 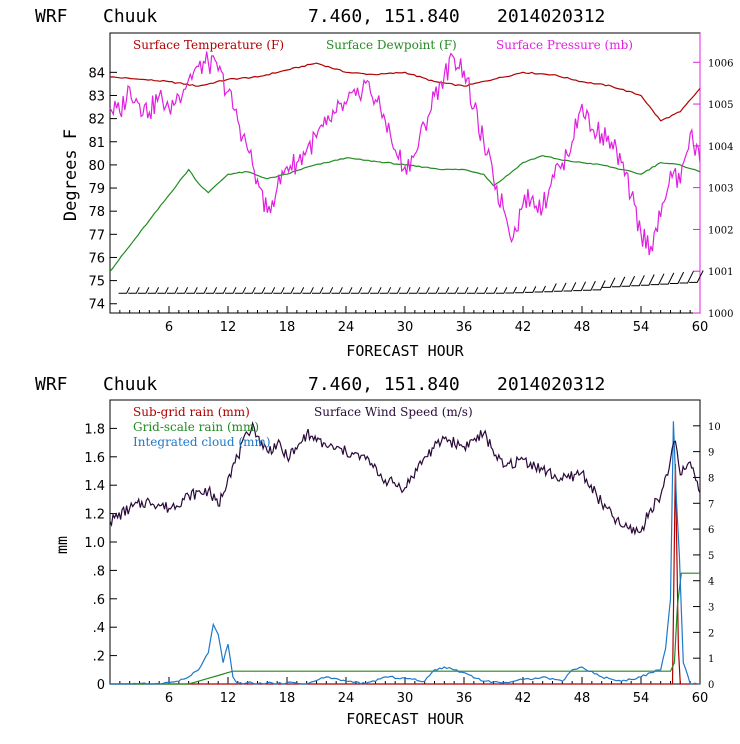 I want to click on y2-tick-label: 9, so click(x=711, y=453).